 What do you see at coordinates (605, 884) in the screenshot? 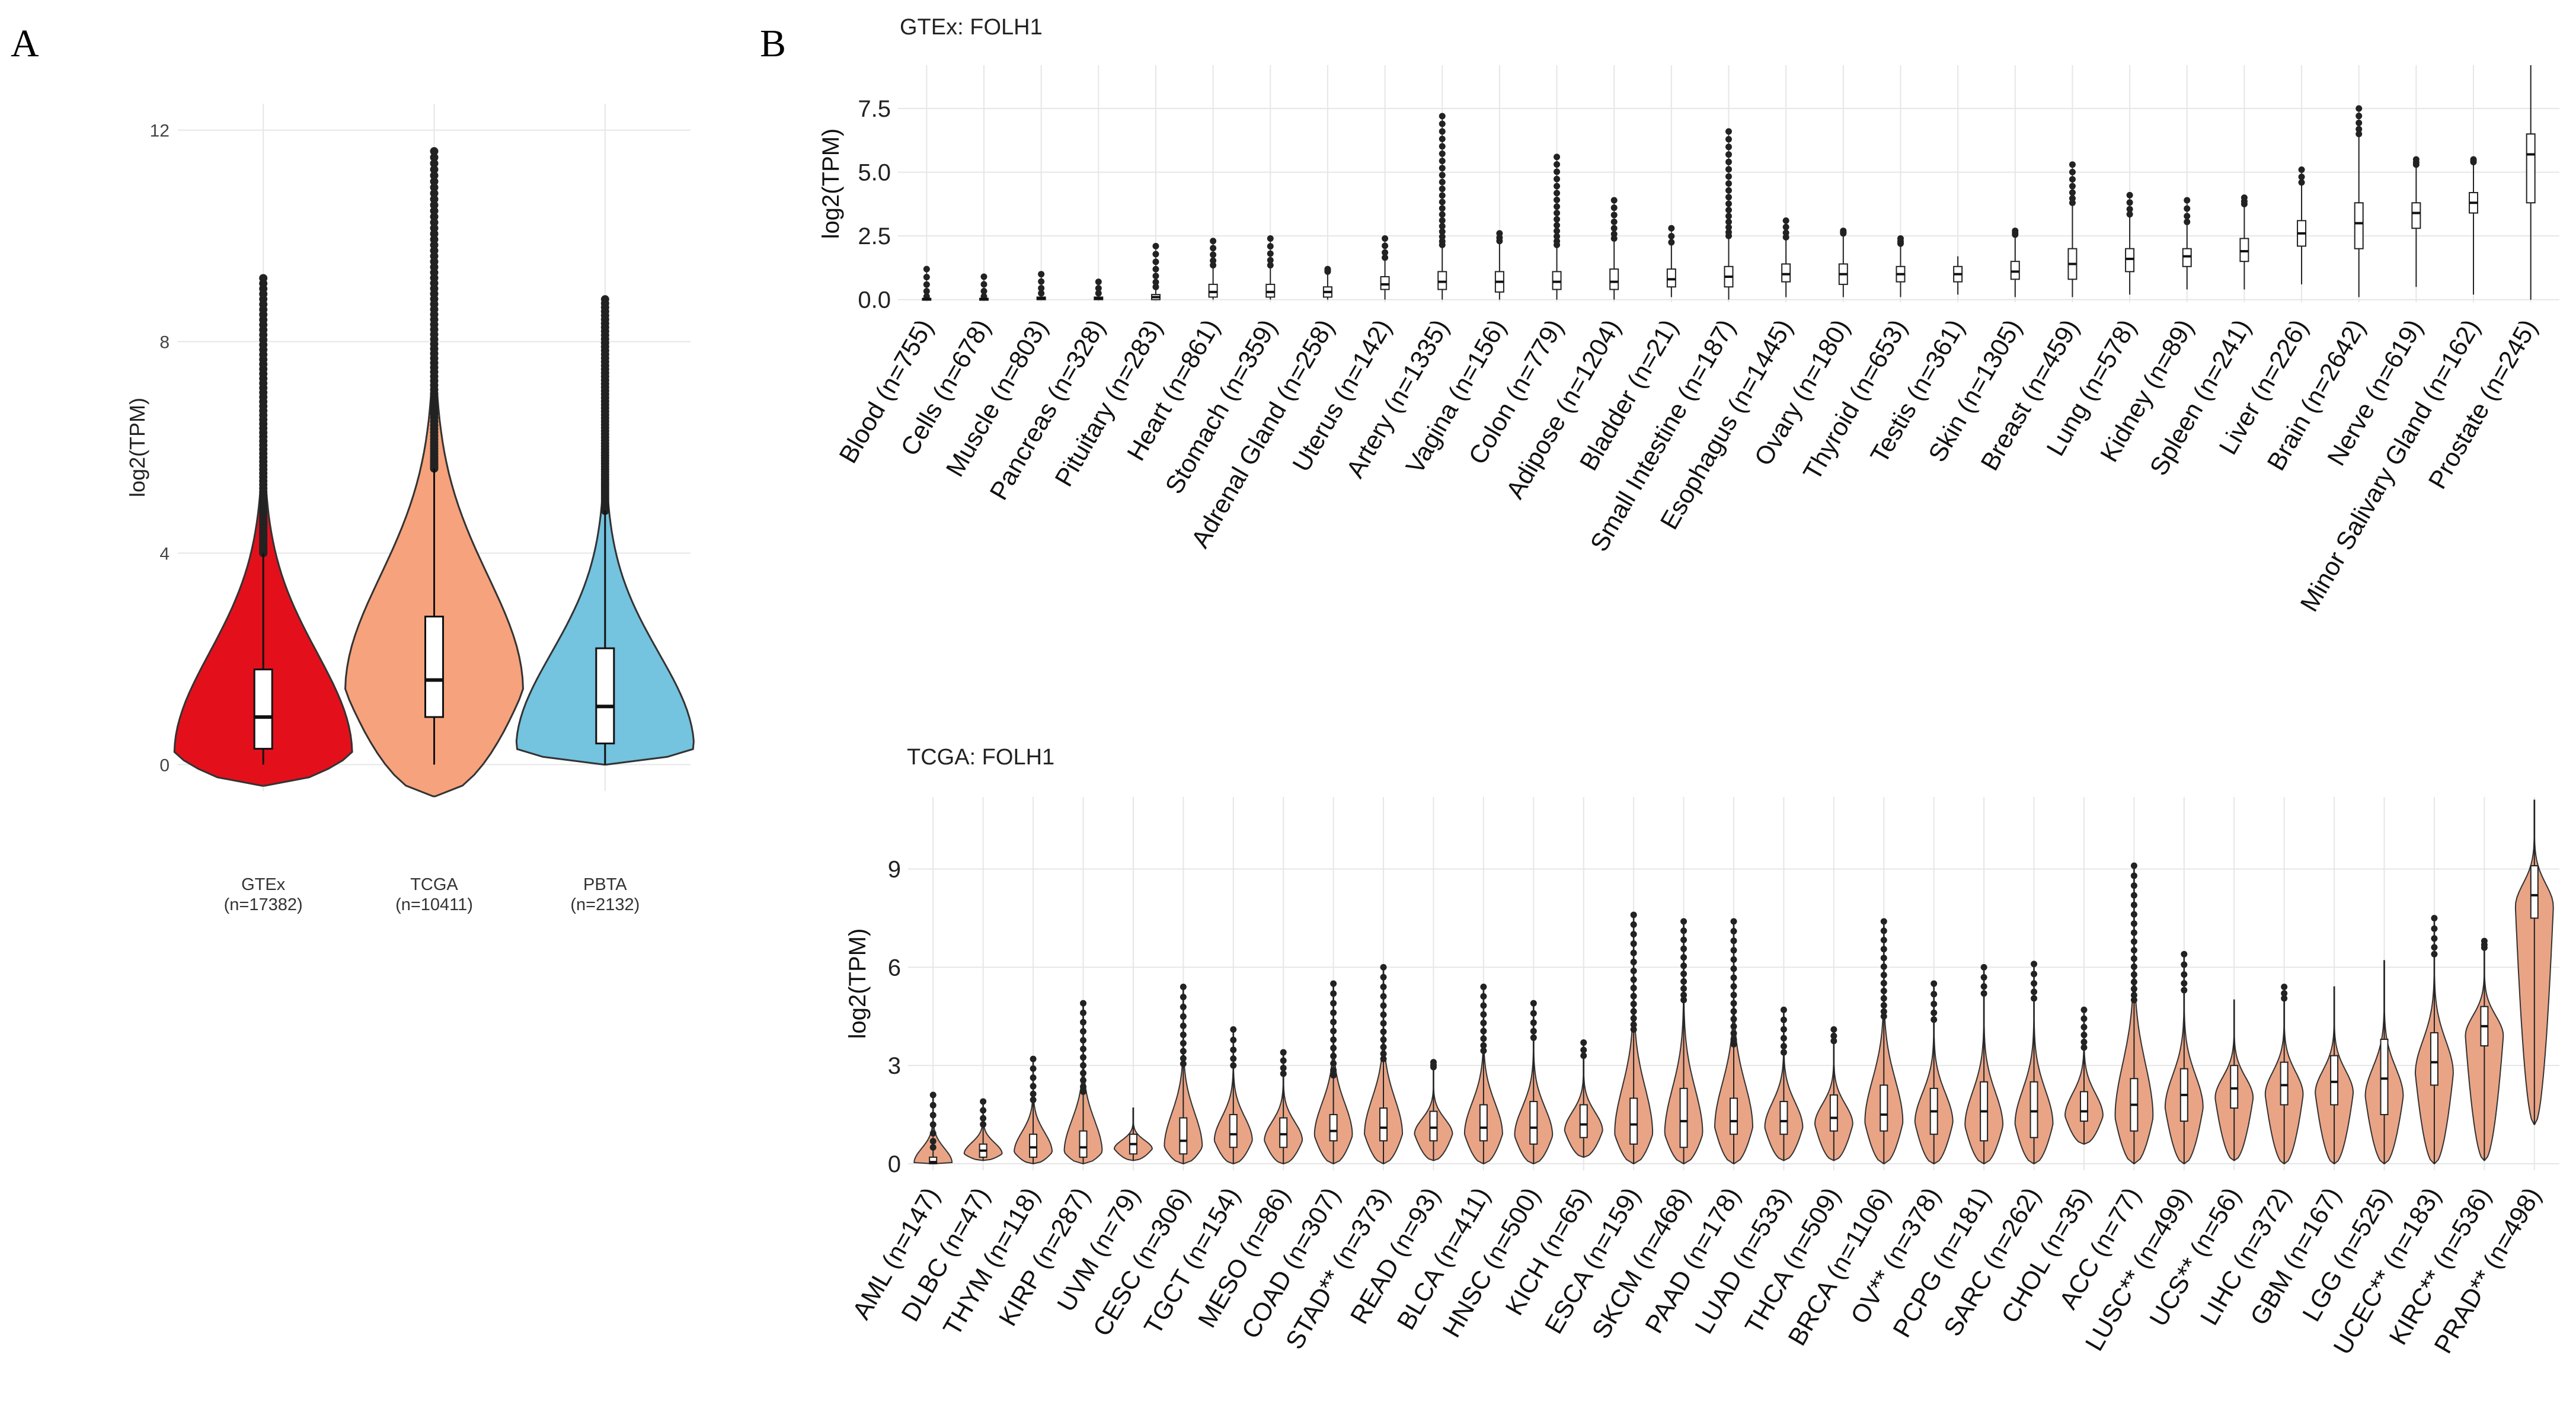
I see `x-tick-label: PBTA` at bounding box center [605, 884].